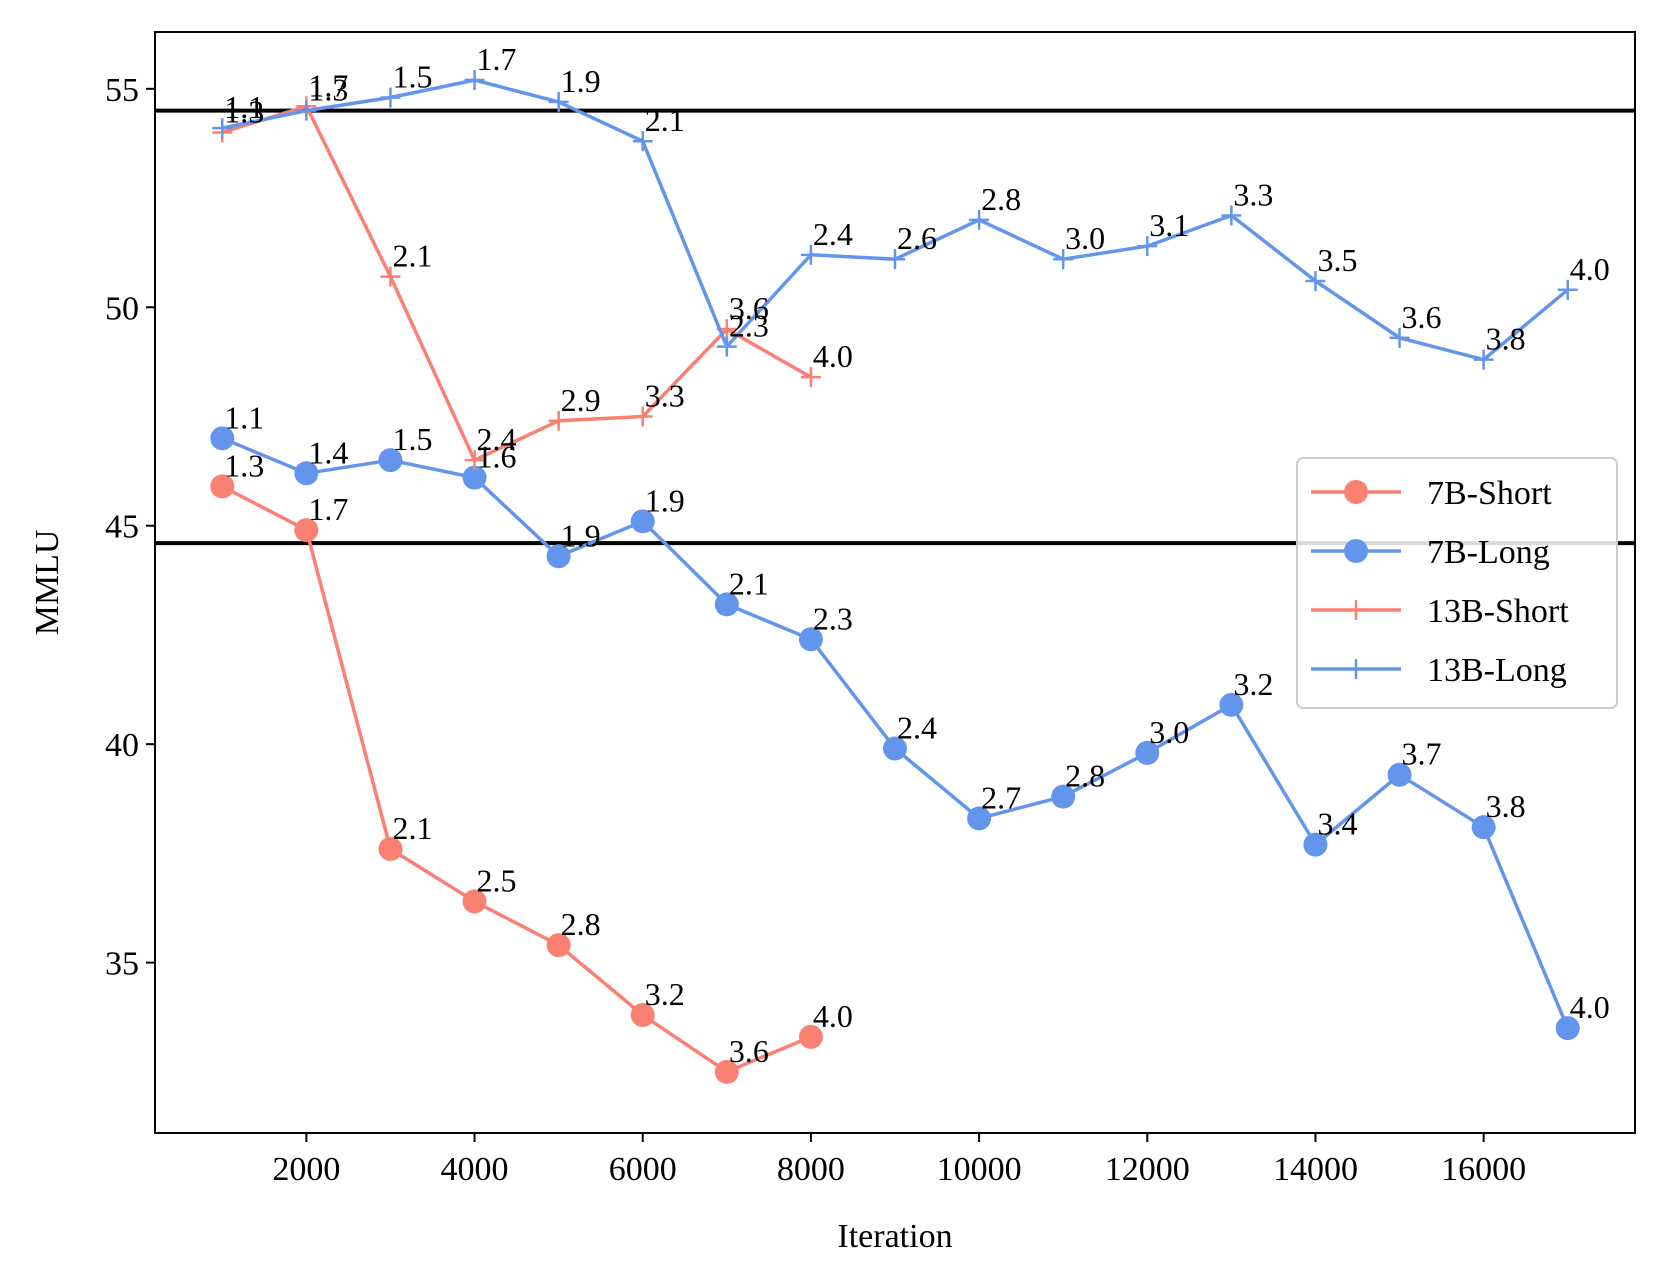 The height and width of the screenshot is (1279, 1659). I want to click on x-tick-label: 16000, so click(1483, 1169).